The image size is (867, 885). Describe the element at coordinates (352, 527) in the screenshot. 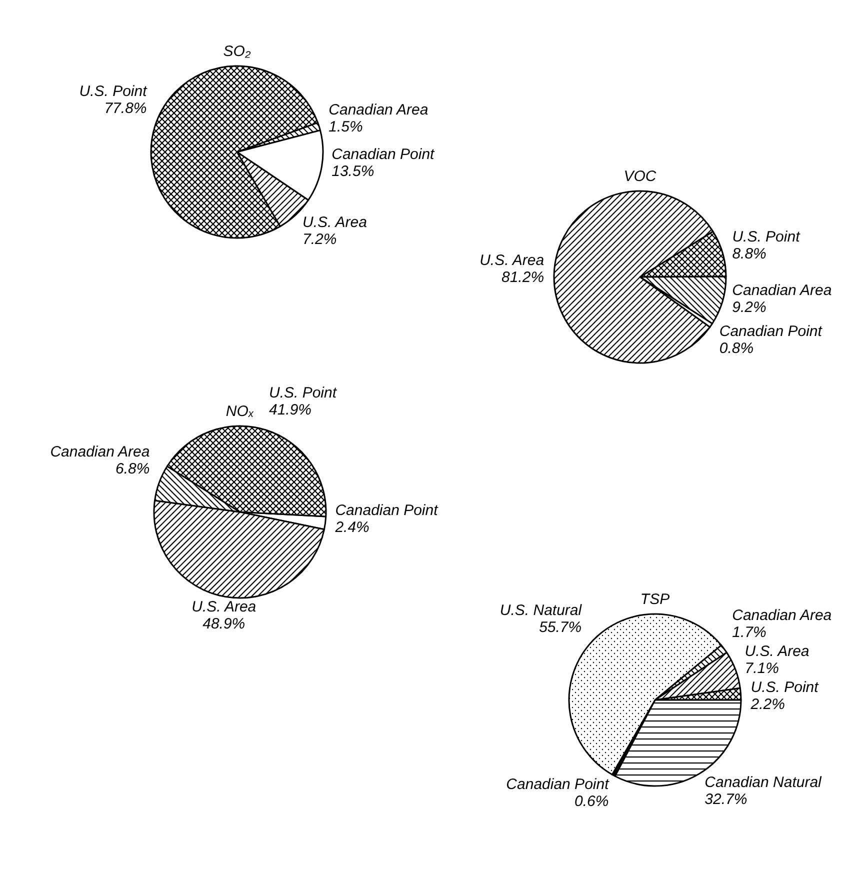

I see `data-label: 2.4%` at that location.